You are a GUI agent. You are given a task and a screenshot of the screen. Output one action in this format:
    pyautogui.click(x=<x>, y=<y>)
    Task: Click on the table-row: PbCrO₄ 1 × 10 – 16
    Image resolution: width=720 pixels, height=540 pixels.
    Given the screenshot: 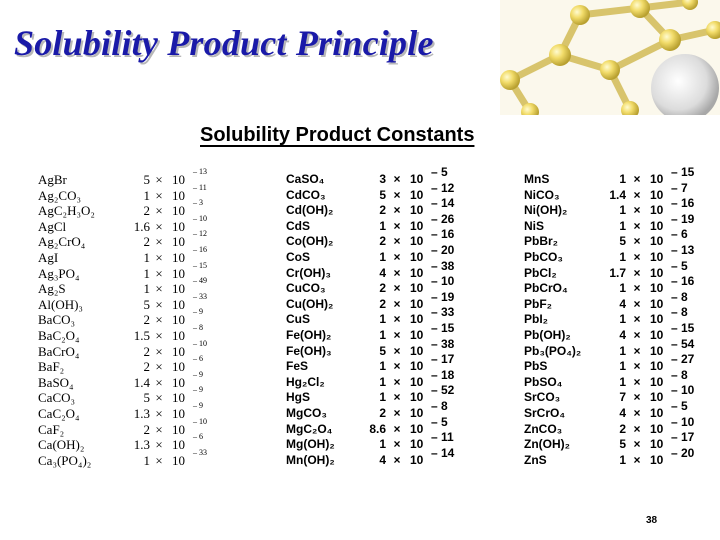 What is the action you would take?
    pyautogui.click(x=622, y=286)
    